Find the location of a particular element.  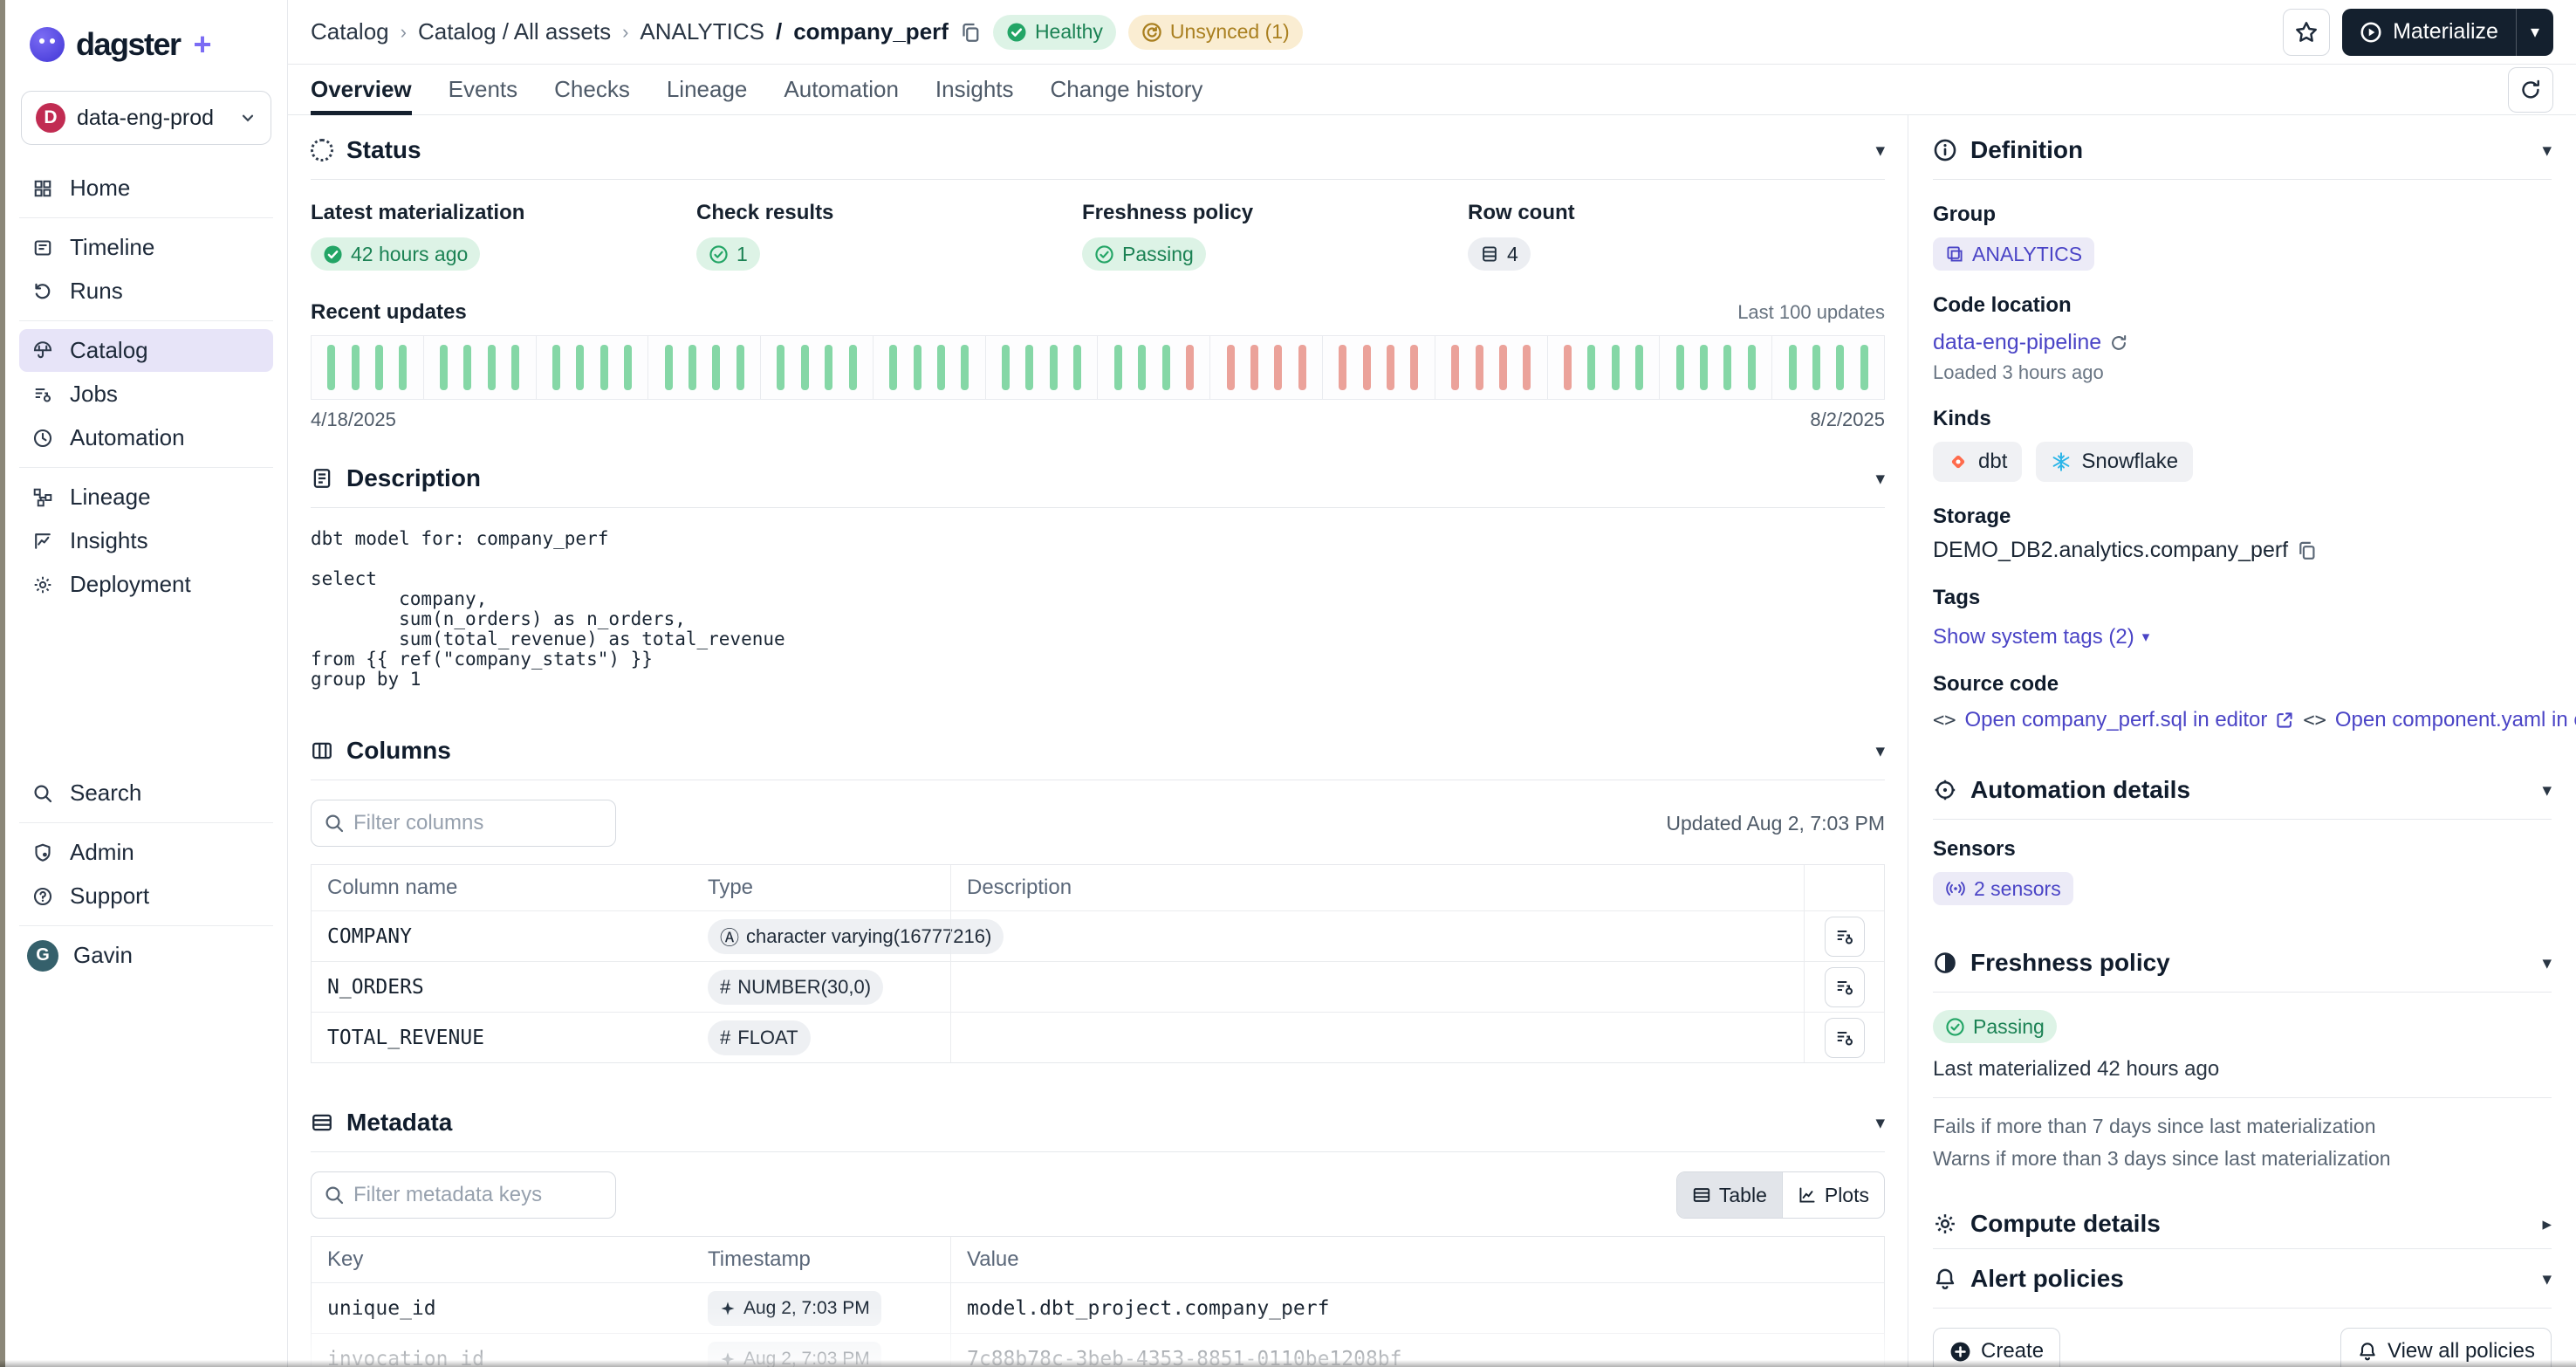

table-view-button: Table is located at coordinates (1729, 1195).